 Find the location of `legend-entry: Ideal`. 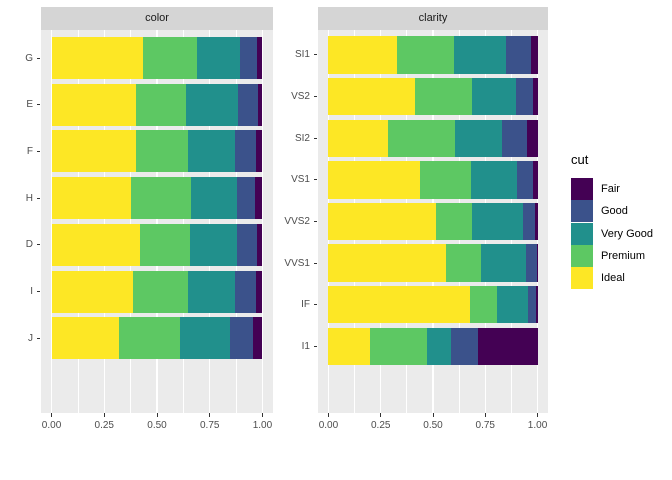

legend-entry: Ideal is located at coordinates (612, 278).